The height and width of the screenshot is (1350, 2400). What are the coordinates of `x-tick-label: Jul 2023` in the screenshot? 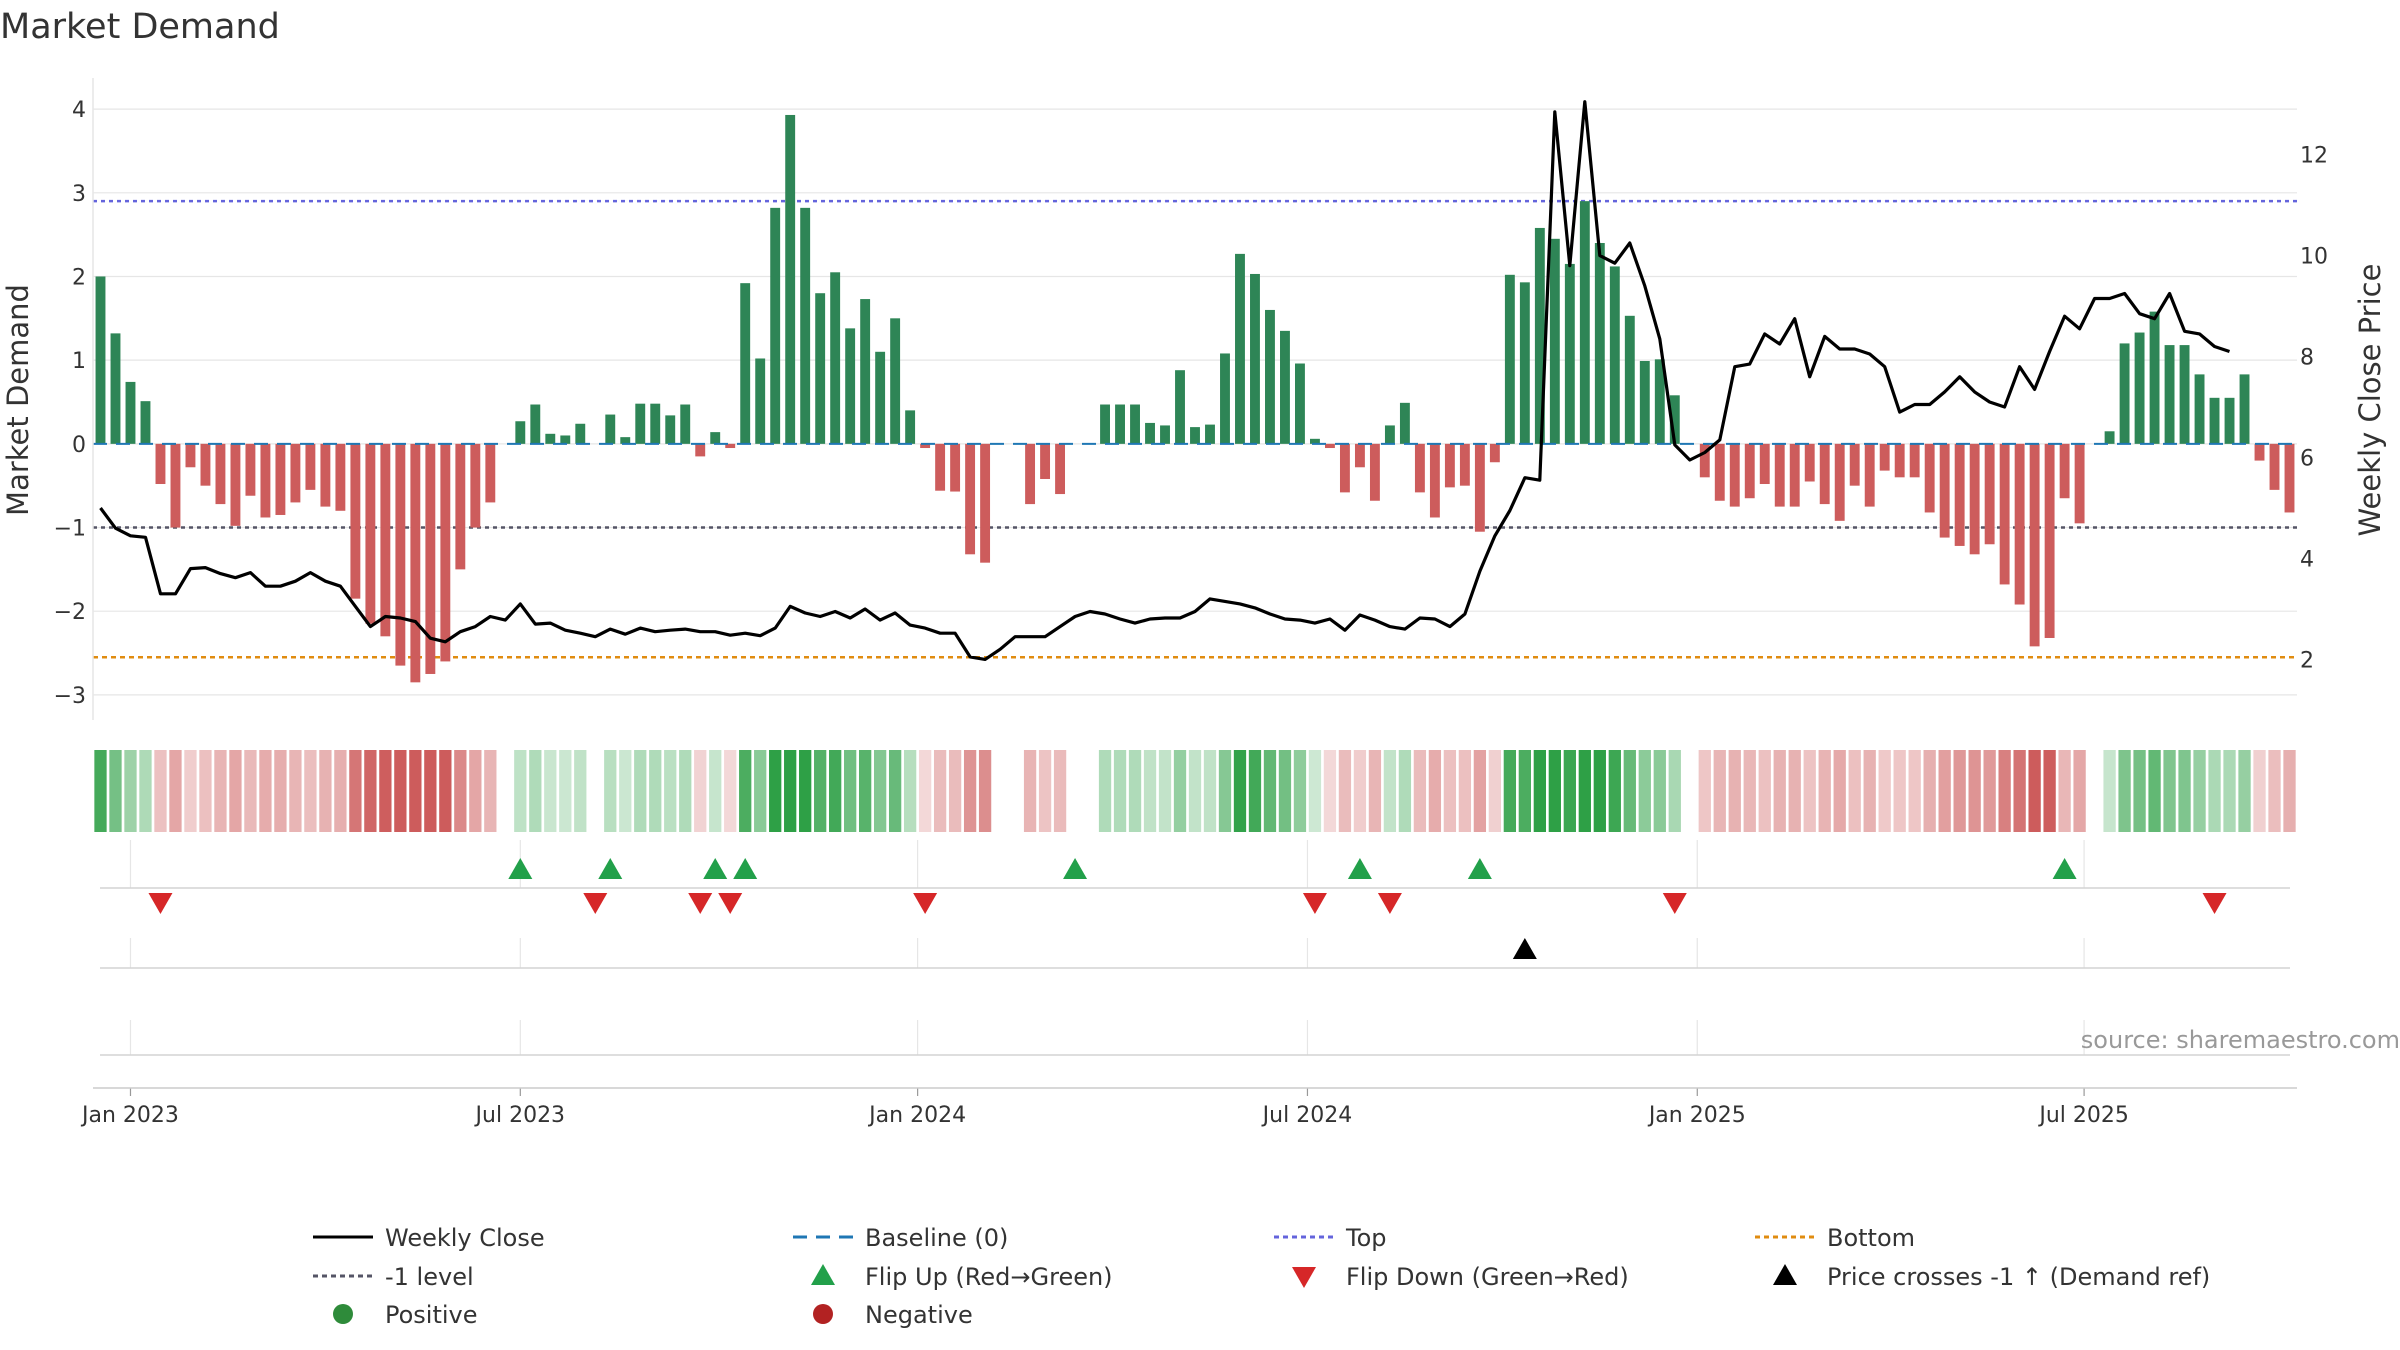 It's located at (520, 1115).